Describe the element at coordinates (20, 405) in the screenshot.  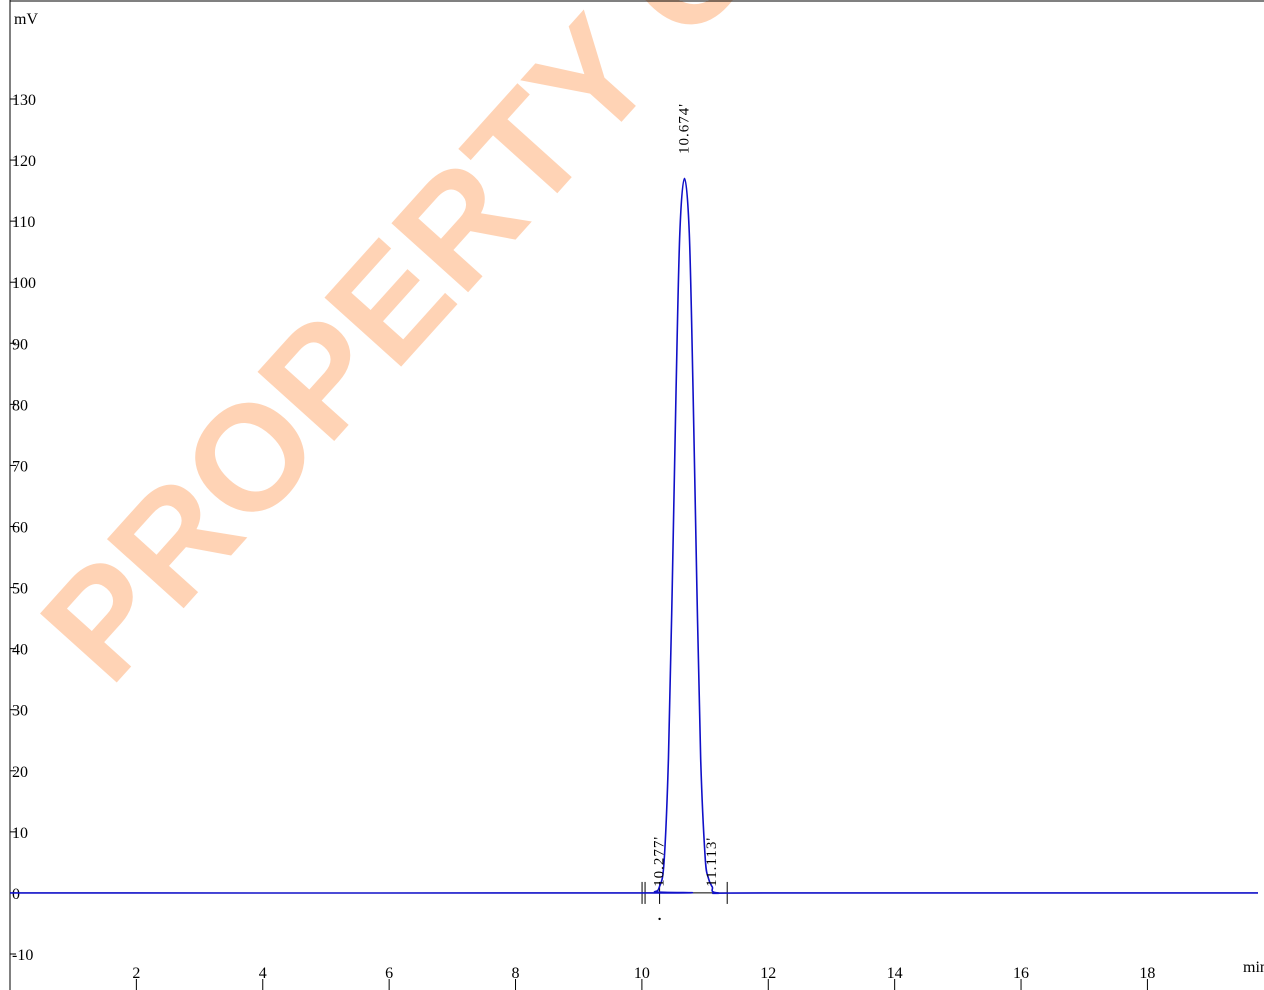
I see `y-tick-label-9: 80` at that location.